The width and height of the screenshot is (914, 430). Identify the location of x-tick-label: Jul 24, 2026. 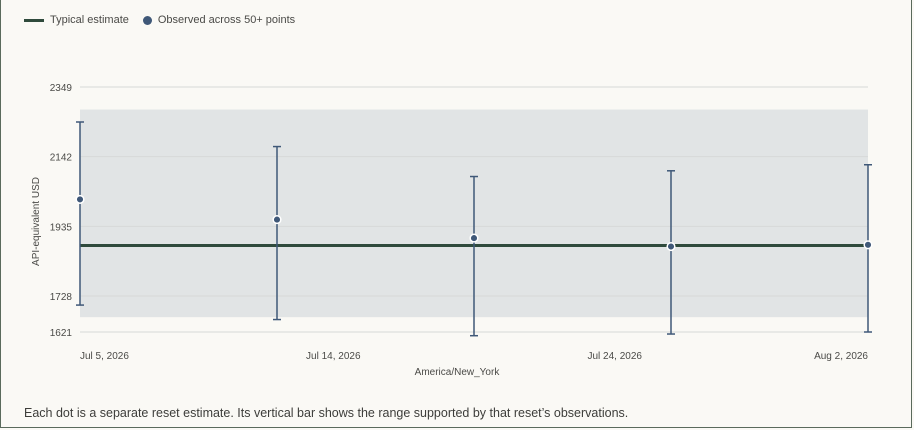
(614, 356).